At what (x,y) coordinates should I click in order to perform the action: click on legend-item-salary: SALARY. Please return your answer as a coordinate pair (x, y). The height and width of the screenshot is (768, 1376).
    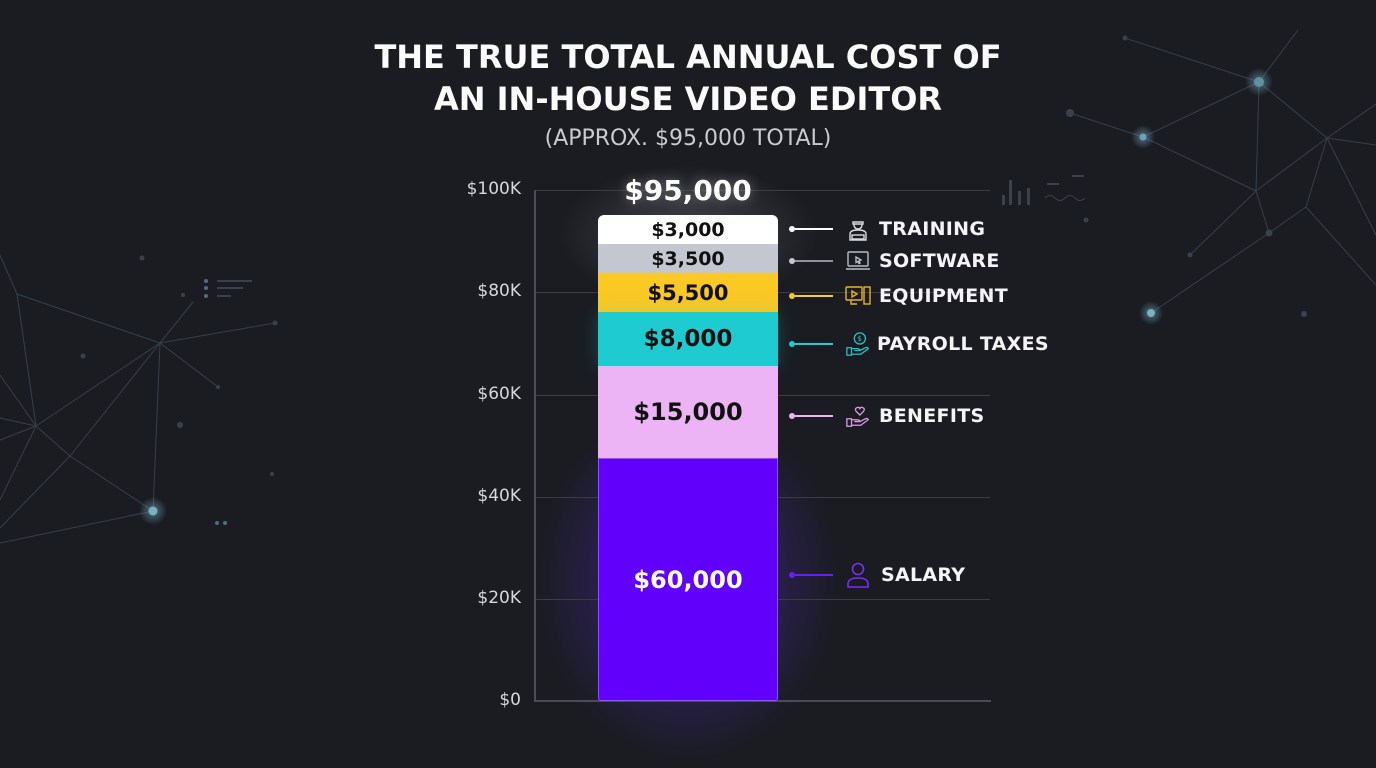
    Looking at the image, I should click on (877, 575).